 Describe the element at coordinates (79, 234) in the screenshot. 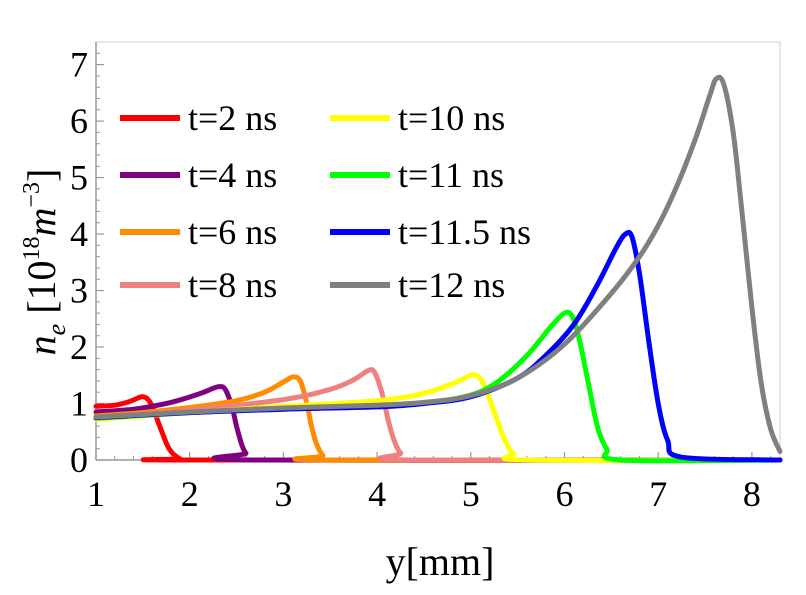

I see `y-tick-label: 4` at that location.